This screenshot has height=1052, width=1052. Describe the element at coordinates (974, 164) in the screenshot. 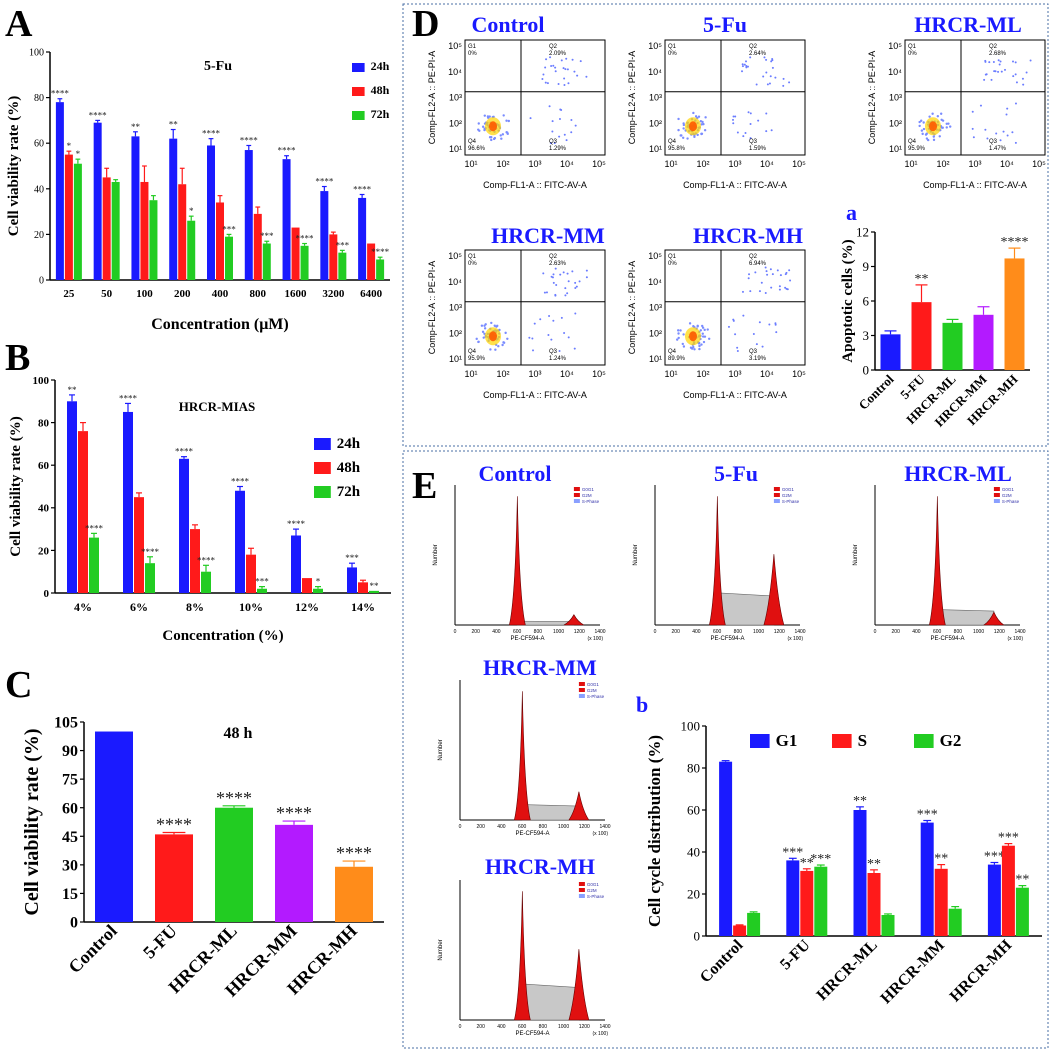

I see `x-tick-label: 10³` at that location.